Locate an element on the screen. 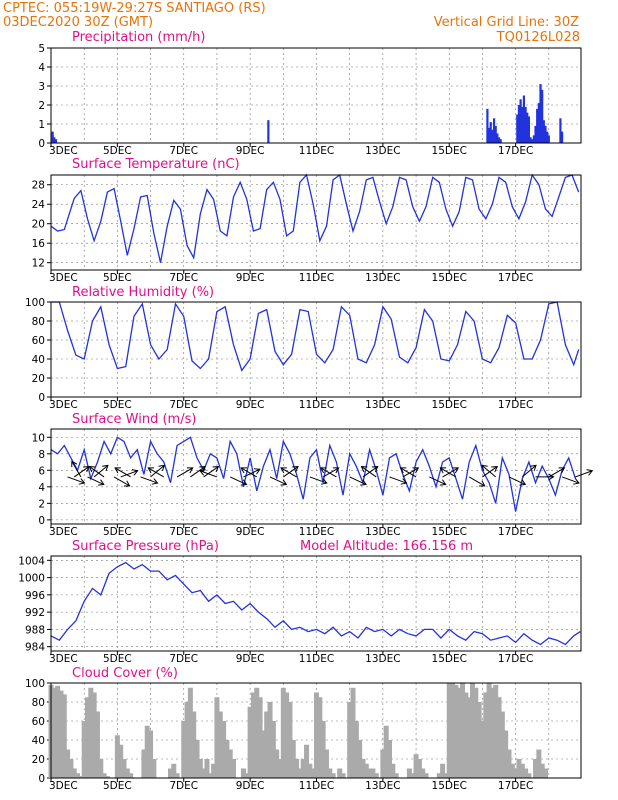  cloud-ytick-label: 100 is located at coordinates (35, 684).